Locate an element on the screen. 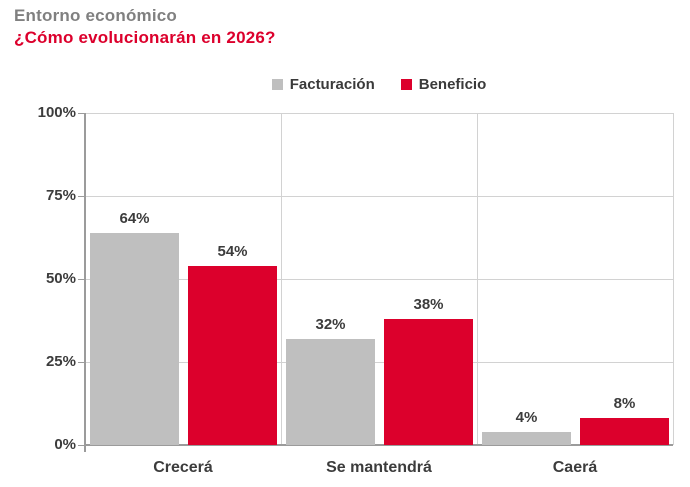  y-axis-label: 100% is located at coordinates (56, 112).